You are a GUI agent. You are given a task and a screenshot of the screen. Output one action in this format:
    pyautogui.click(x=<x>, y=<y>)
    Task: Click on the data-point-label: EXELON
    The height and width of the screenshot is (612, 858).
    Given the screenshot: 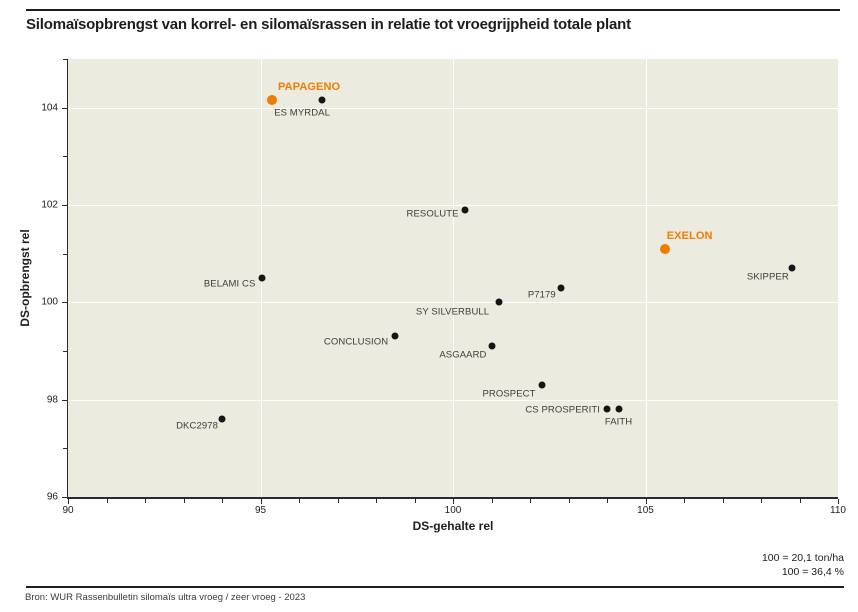 What is the action you would take?
    pyautogui.click(x=689, y=235)
    